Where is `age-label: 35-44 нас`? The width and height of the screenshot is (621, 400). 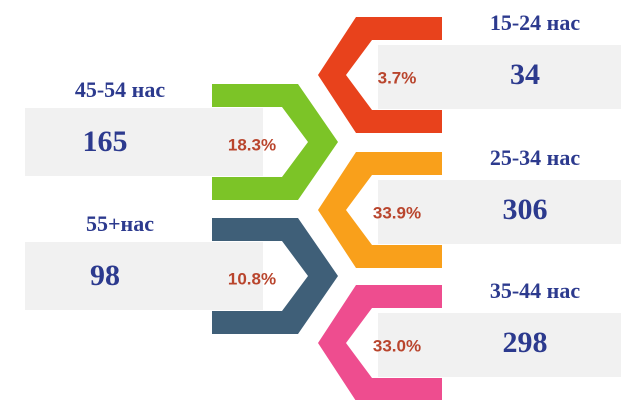
age-label: 35-44 нас is located at coordinates (535, 290).